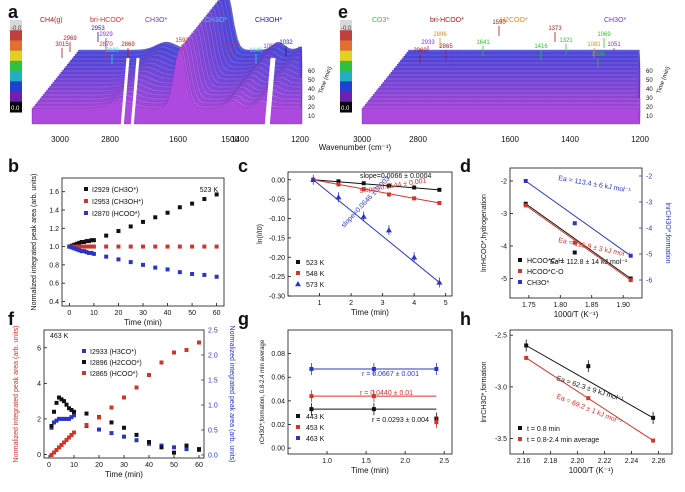  I want to click on x-tick-label: 50, so click(174, 465).